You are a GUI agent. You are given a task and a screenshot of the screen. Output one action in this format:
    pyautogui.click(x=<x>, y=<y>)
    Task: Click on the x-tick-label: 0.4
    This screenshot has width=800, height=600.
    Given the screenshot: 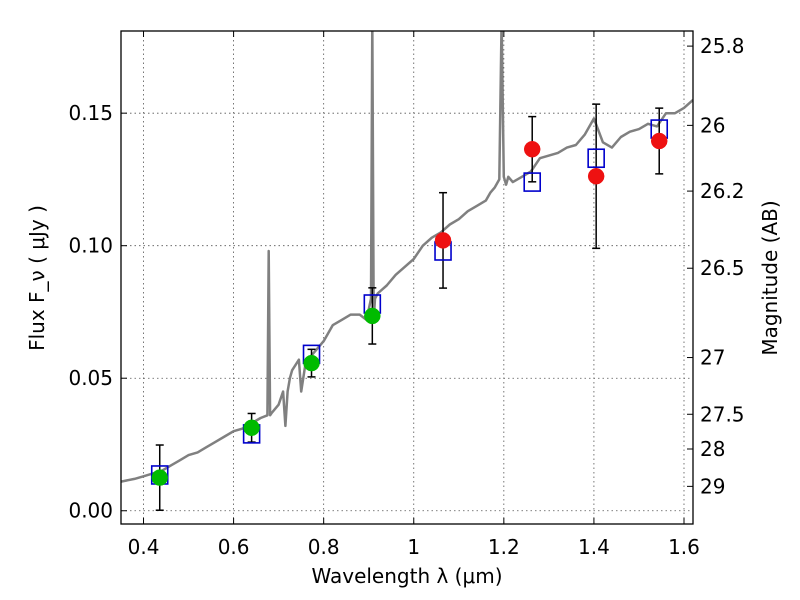 What is the action you would take?
    pyautogui.click(x=144, y=547)
    